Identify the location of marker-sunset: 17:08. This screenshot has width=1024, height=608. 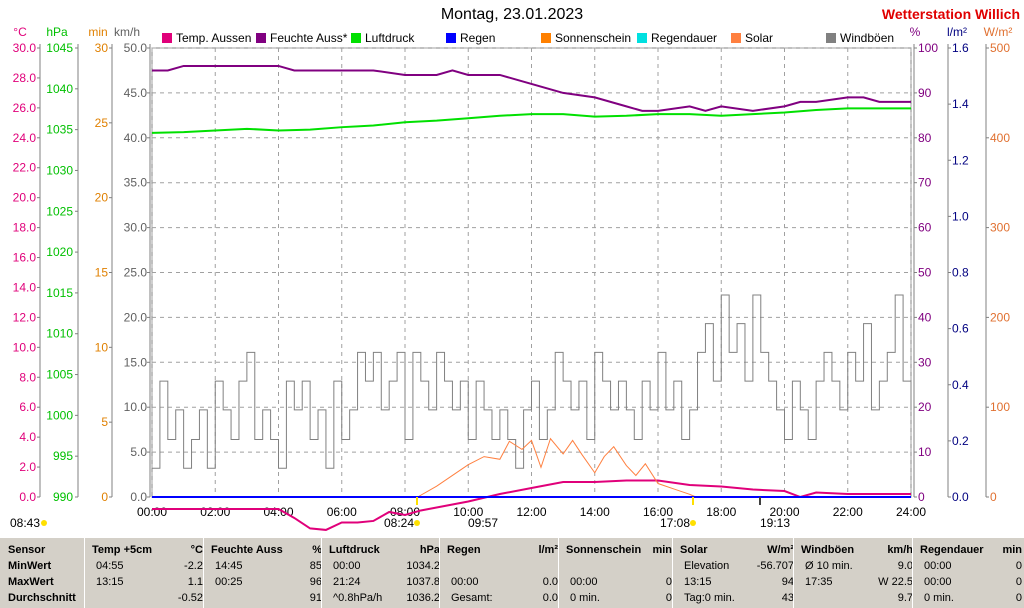
(675, 523).